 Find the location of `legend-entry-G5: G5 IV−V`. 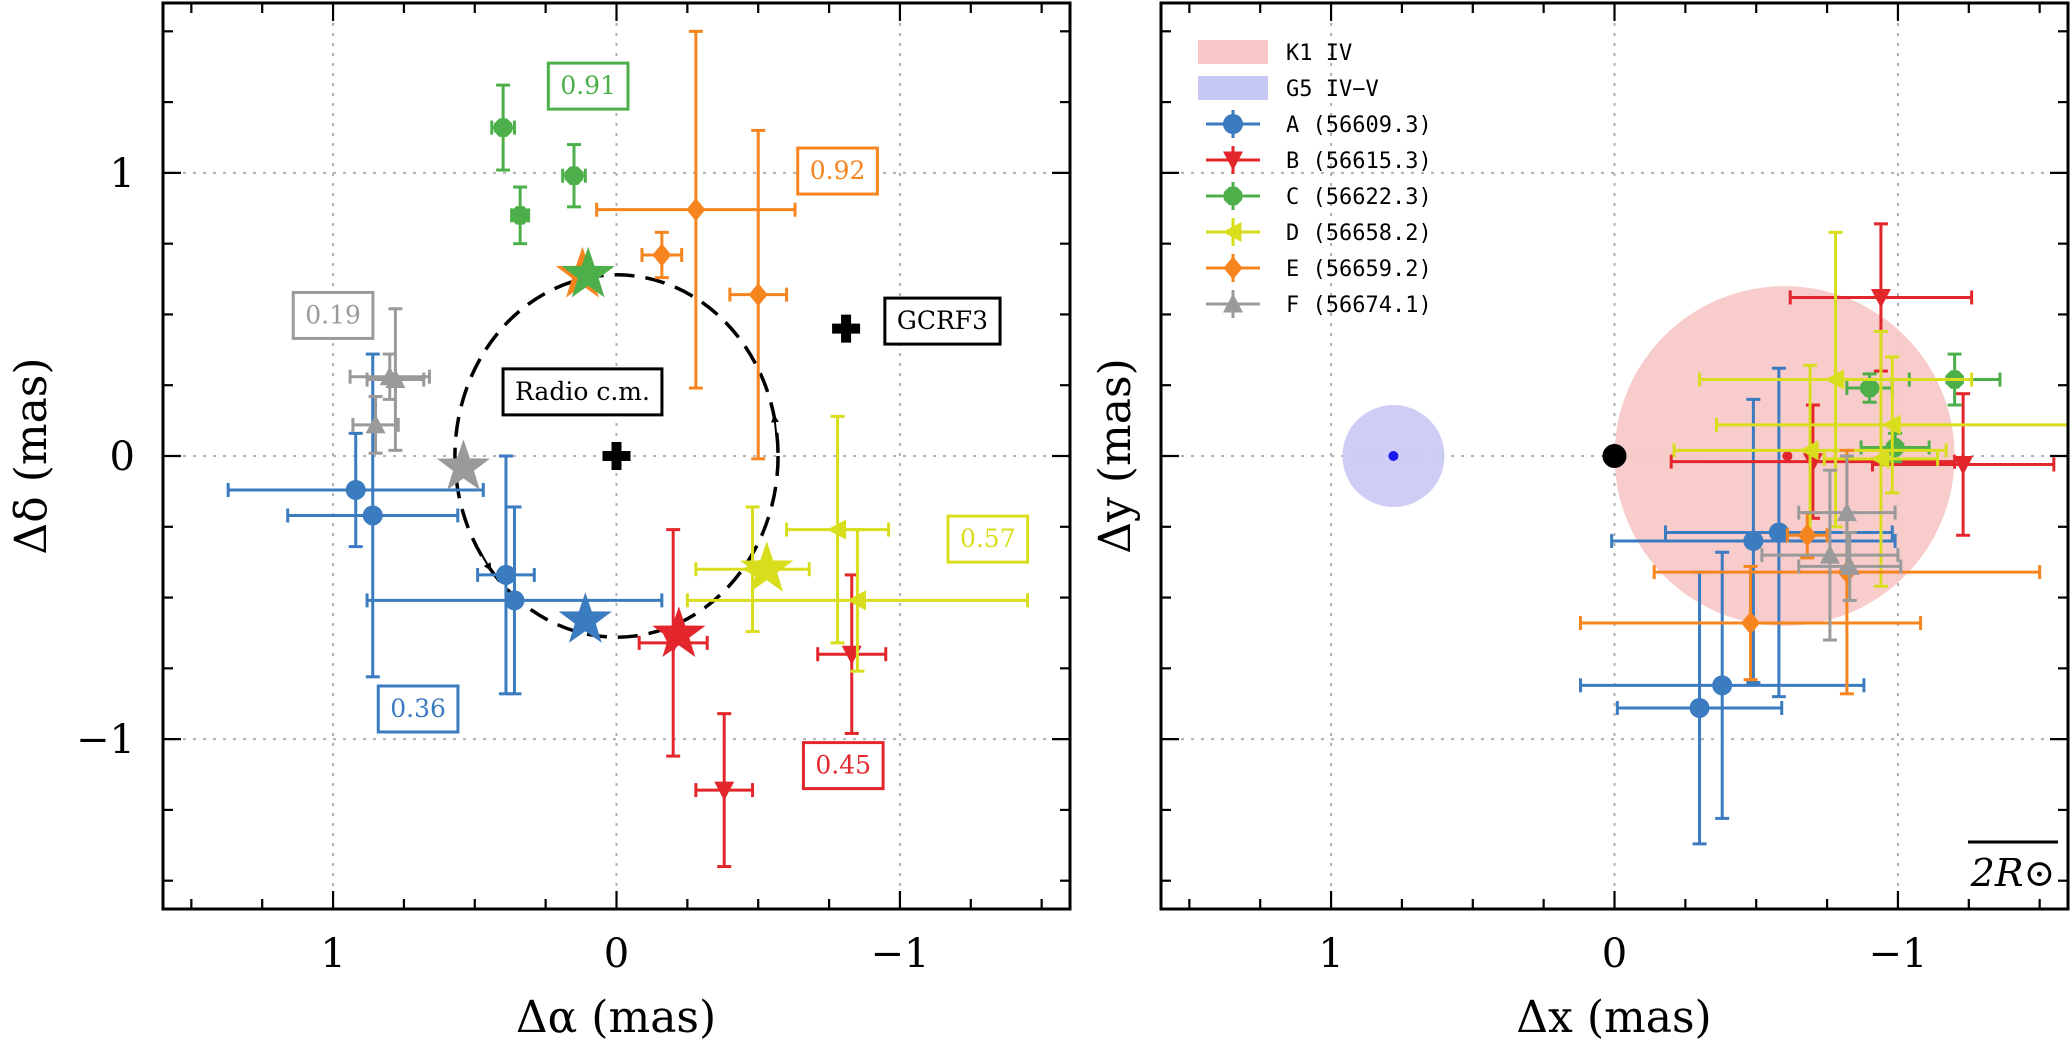

legend-entry-G5: G5 IV−V is located at coordinates (1288, 89).